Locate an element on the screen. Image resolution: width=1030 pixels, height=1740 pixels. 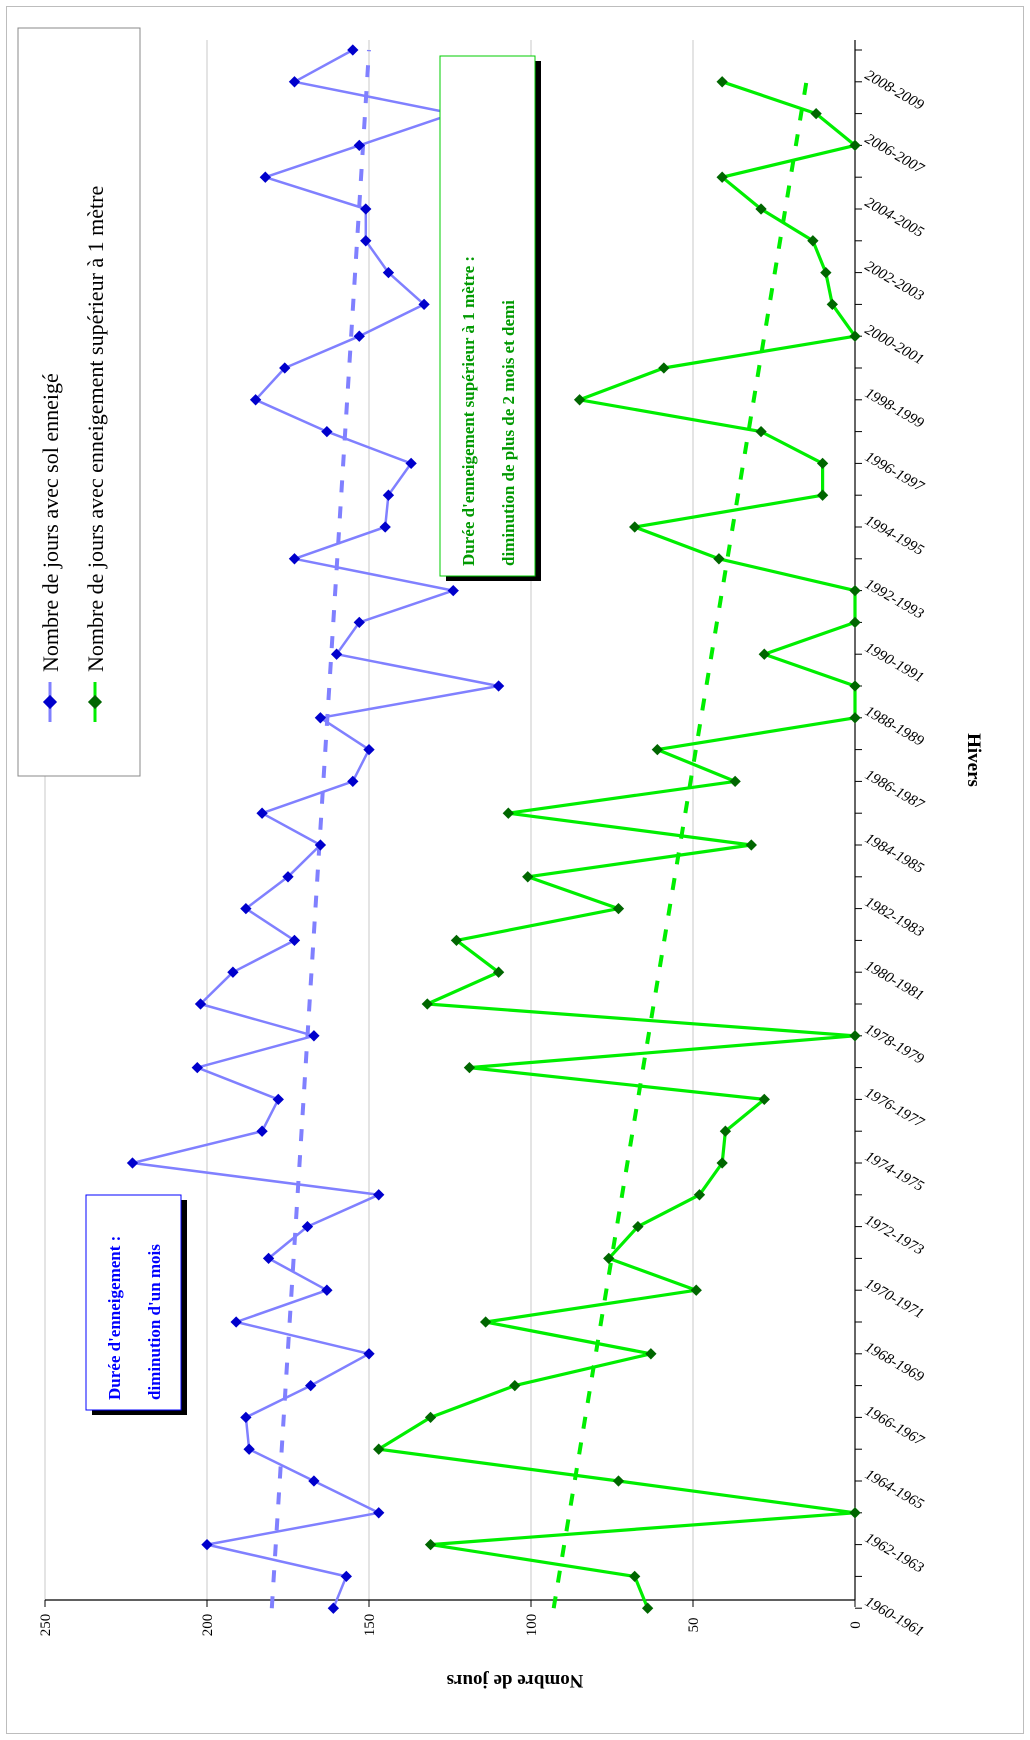
x-tick-label: 1984-1985 is located at coordinates (894, 854).